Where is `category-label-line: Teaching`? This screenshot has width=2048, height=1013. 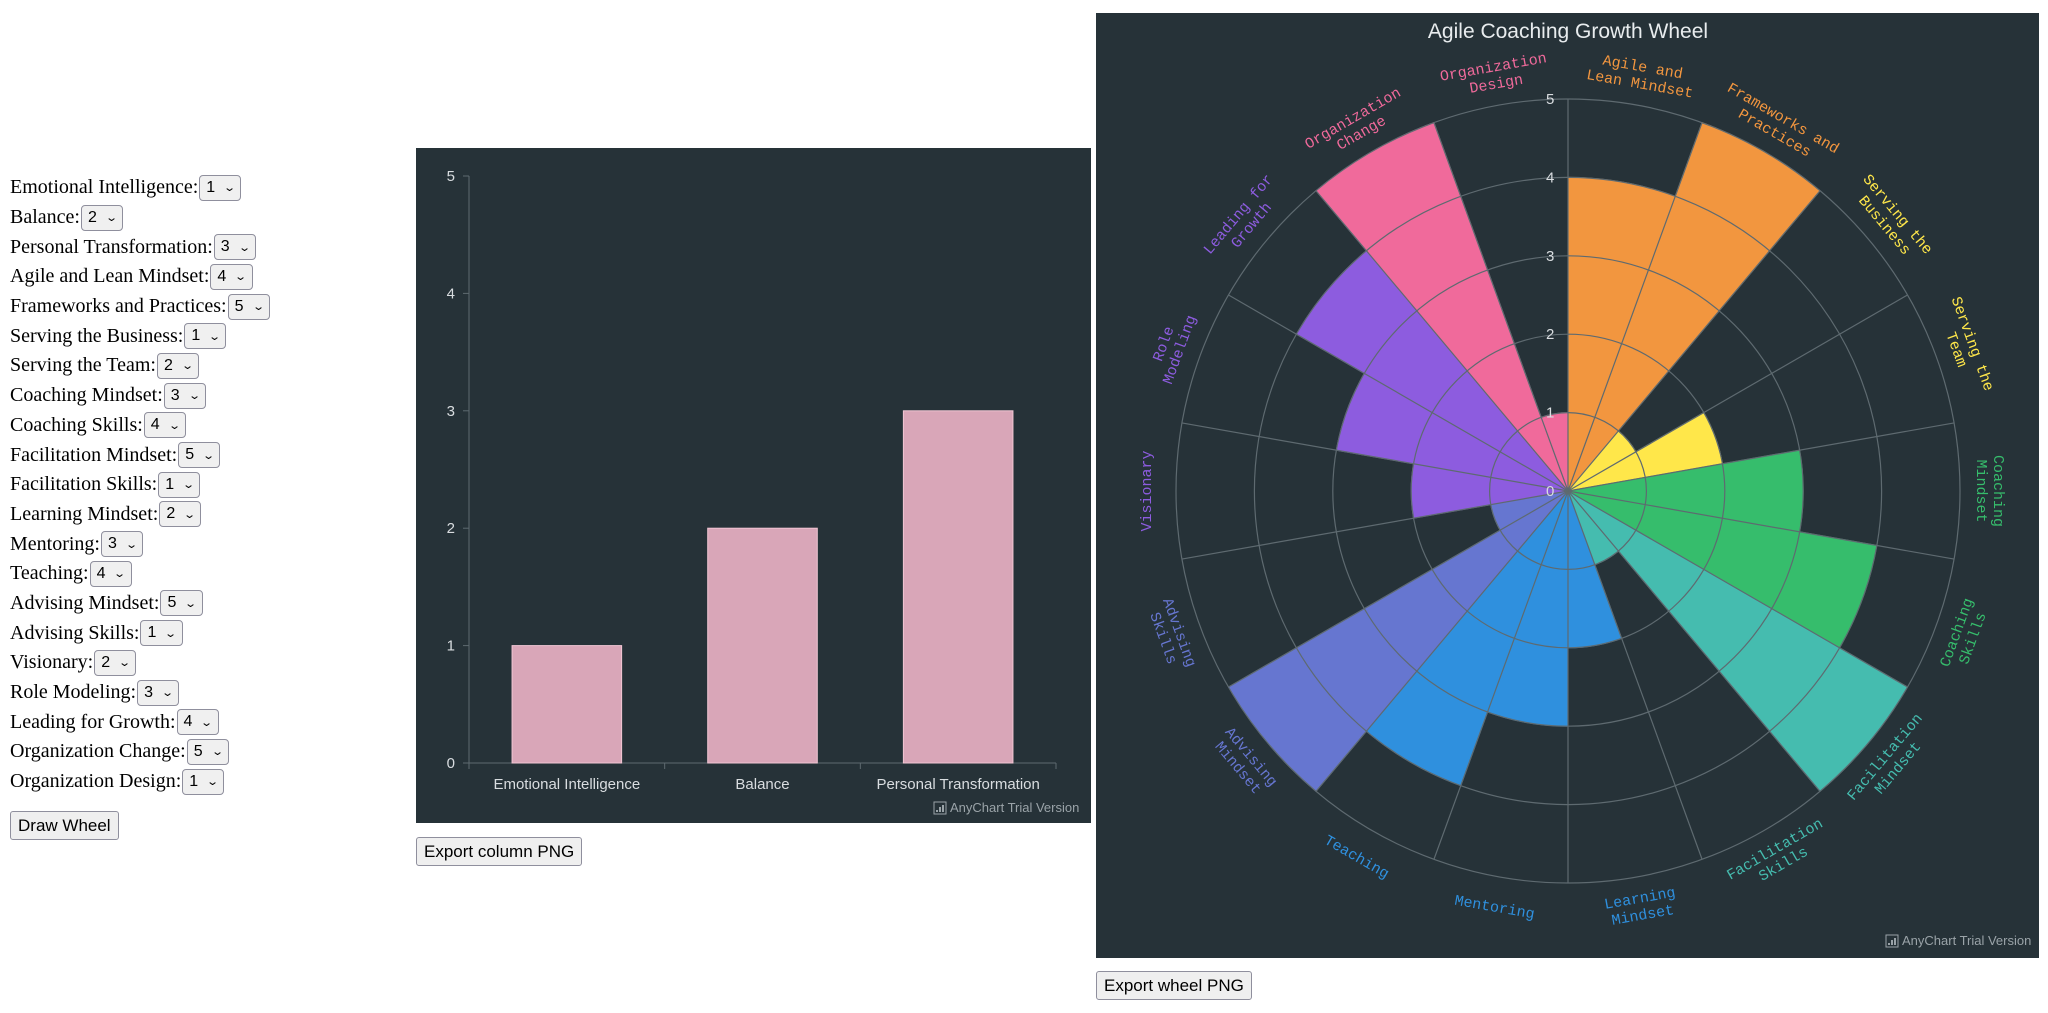 category-label-line: Teaching is located at coordinates (1356, 857).